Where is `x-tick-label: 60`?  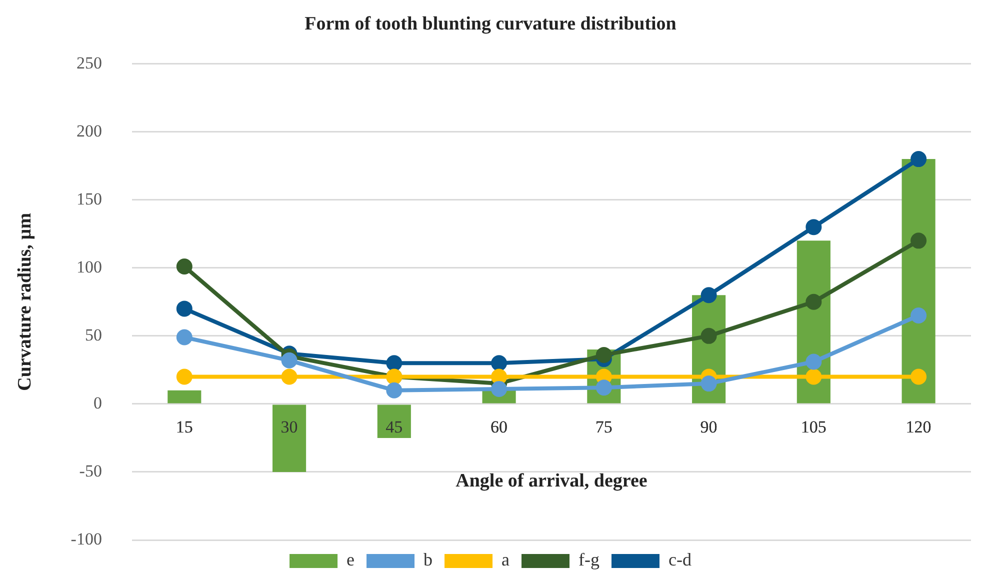
x-tick-label: 60 is located at coordinates (499, 427).